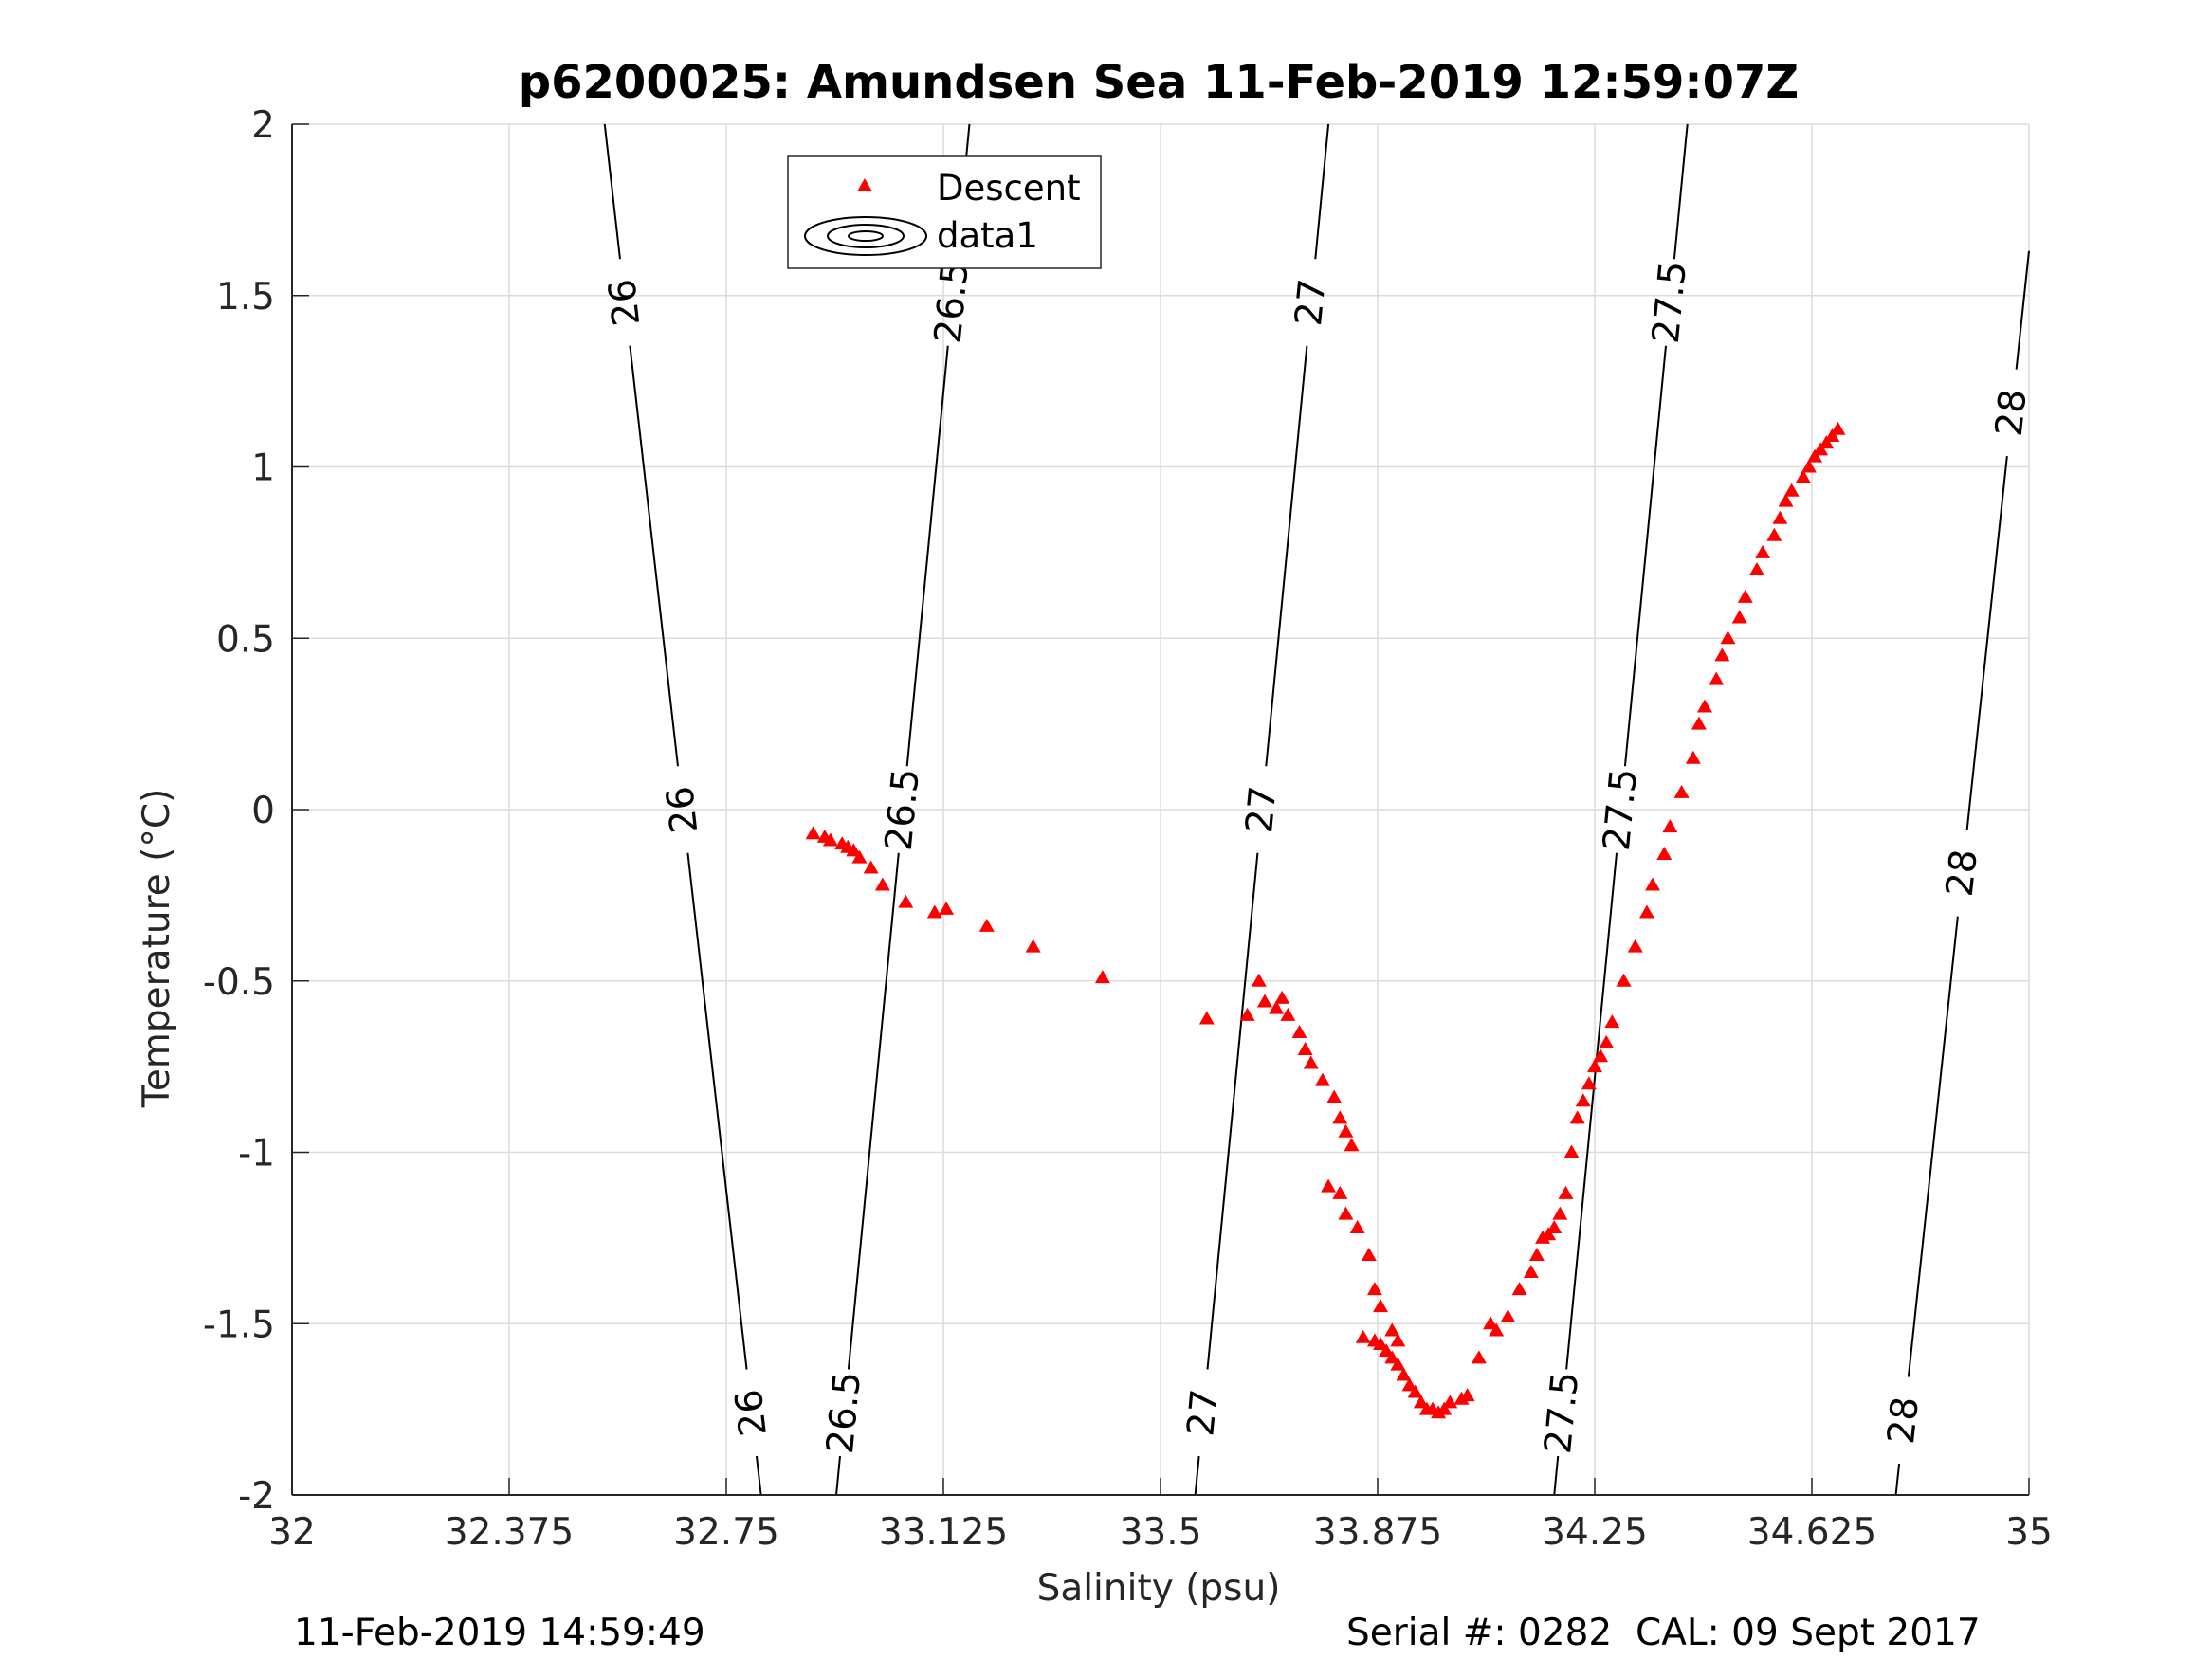 The image size is (2212, 1659). What do you see at coordinates (1161, 1532) in the screenshot?
I see `x-tick-label: 33.5` at bounding box center [1161, 1532].